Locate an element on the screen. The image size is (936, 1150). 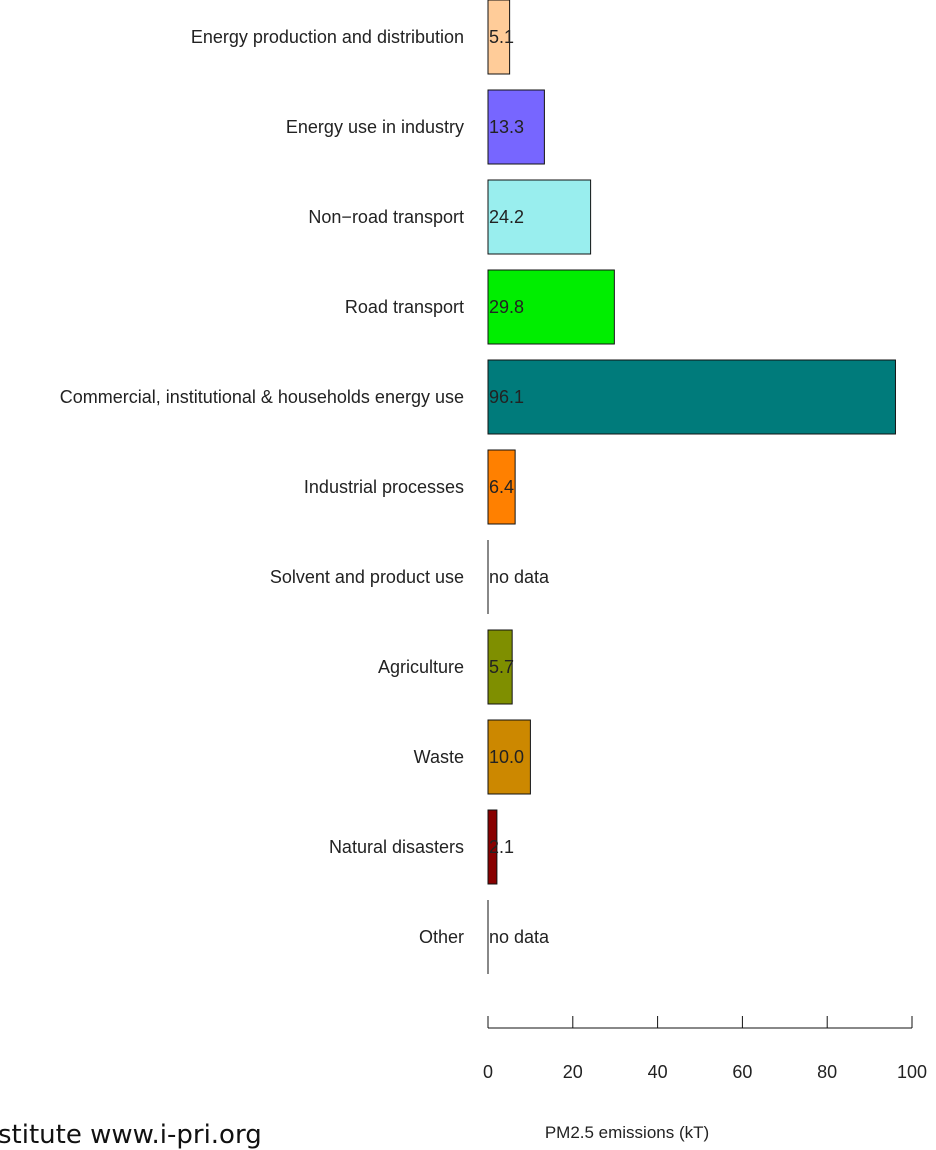
value-label-7: 5.7 is located at coordinates (501, 667).